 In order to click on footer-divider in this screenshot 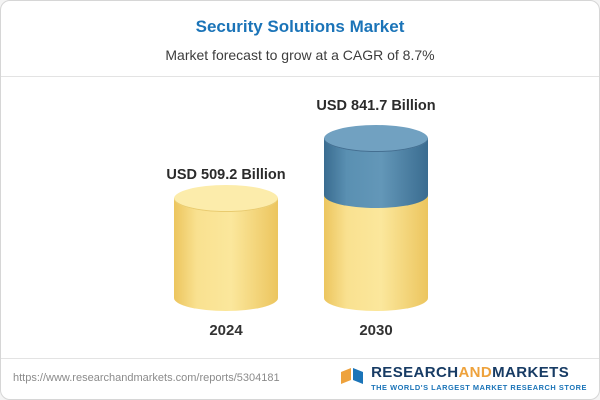, I will do `click(300, 358)`.